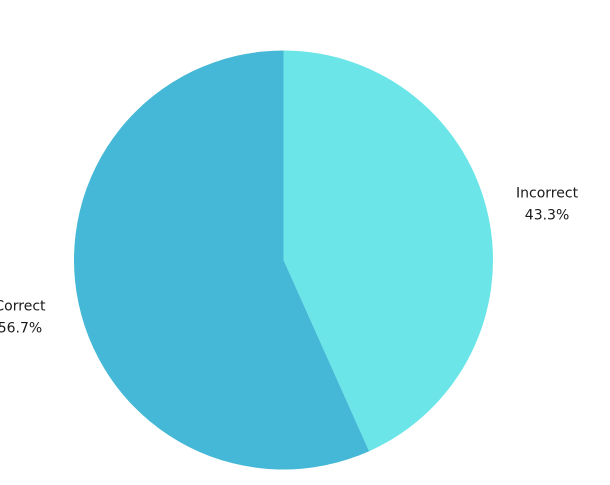  What do you see at coordinates (21, 328) in the screenshot?
I see `slice-percent-label: 56.7%` at bounding box center [21, 328].